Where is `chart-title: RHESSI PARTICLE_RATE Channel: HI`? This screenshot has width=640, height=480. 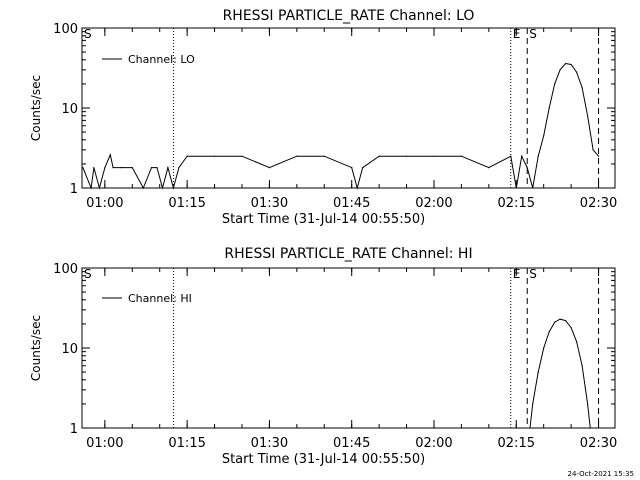
chart-title: RHESSI PARTICLE_RATE Channel: HI is located at coordinates (348, 254).